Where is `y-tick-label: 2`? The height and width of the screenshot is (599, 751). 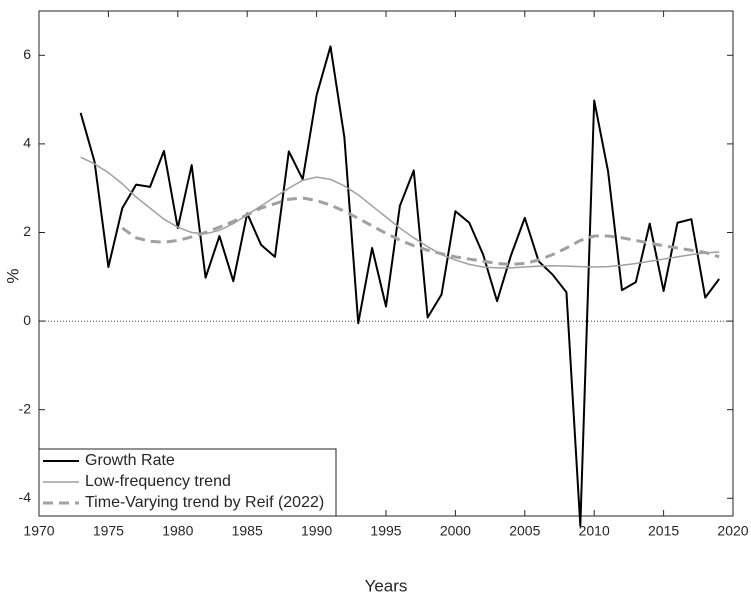 y-tick-label: 2 is located at coordinates (27, 231).